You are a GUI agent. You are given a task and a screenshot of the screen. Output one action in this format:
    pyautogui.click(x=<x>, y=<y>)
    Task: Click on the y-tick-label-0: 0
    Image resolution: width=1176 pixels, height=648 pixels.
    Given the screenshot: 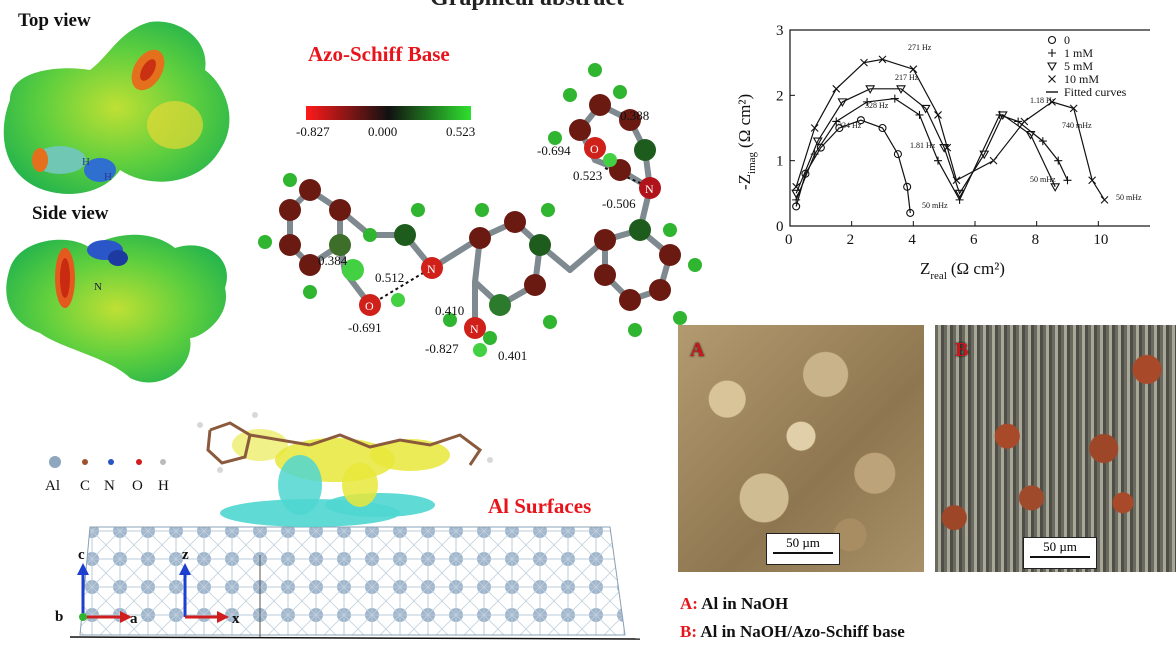 What is the action you would take?
    pyautogui.click(x=780, y=227)
    